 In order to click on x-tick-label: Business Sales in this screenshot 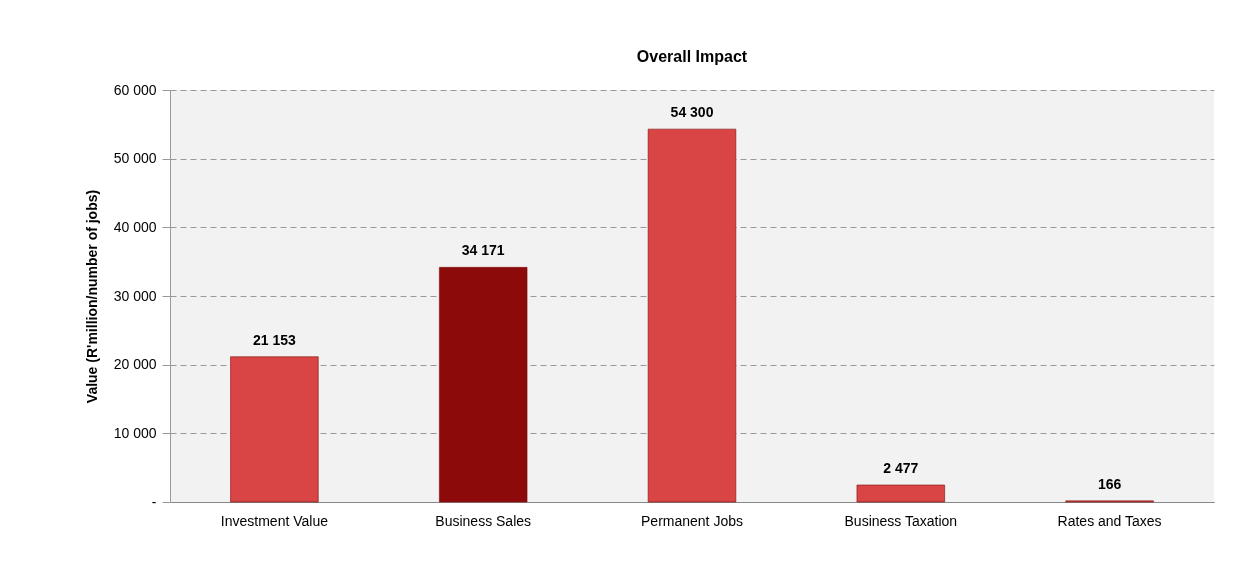, I will do `click(483, 520)`.